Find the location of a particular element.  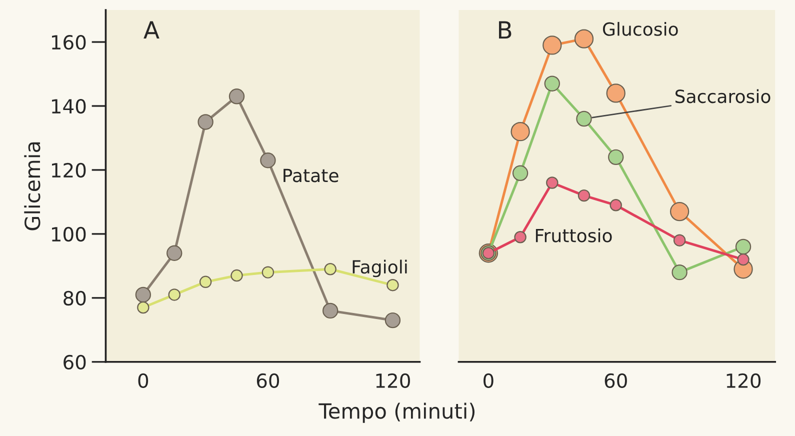

text: Saccarosio is located at coordinates (722, 96).